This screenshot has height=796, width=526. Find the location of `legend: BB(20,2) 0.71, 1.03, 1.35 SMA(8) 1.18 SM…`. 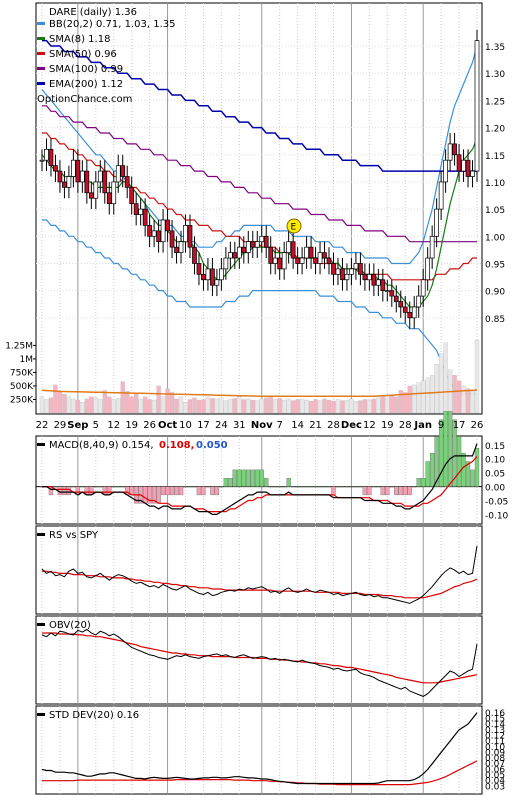

legend: BB(20,2) 0.71, 1.03, 1.35 SMA(8) 1.18 SM… is located at coordinates (106, 62).